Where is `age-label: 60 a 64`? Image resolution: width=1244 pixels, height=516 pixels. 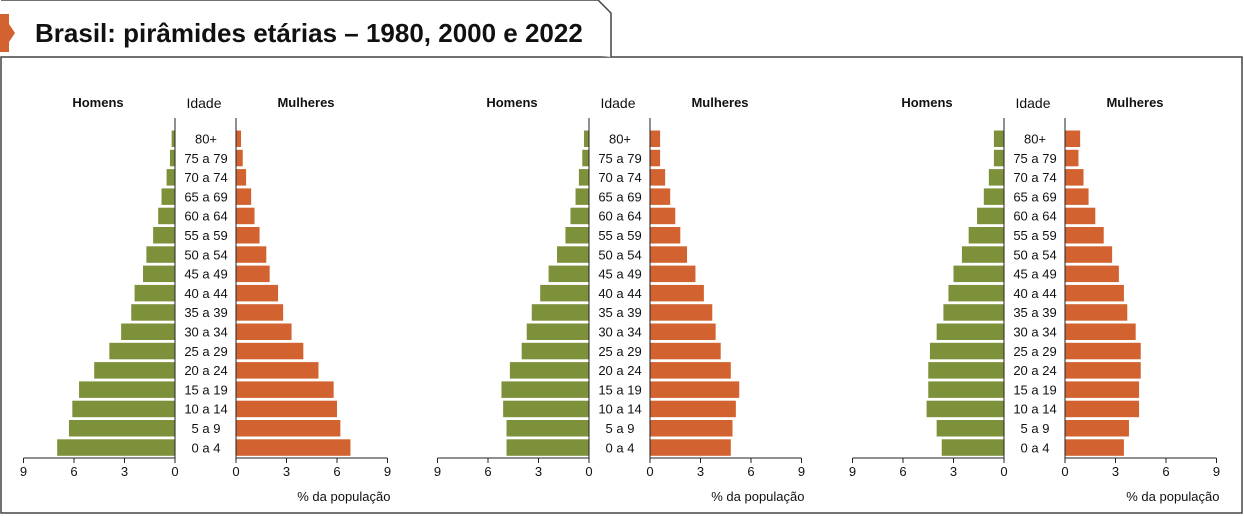 age-label: 60 a 64 is located at coordinates (205, 216).